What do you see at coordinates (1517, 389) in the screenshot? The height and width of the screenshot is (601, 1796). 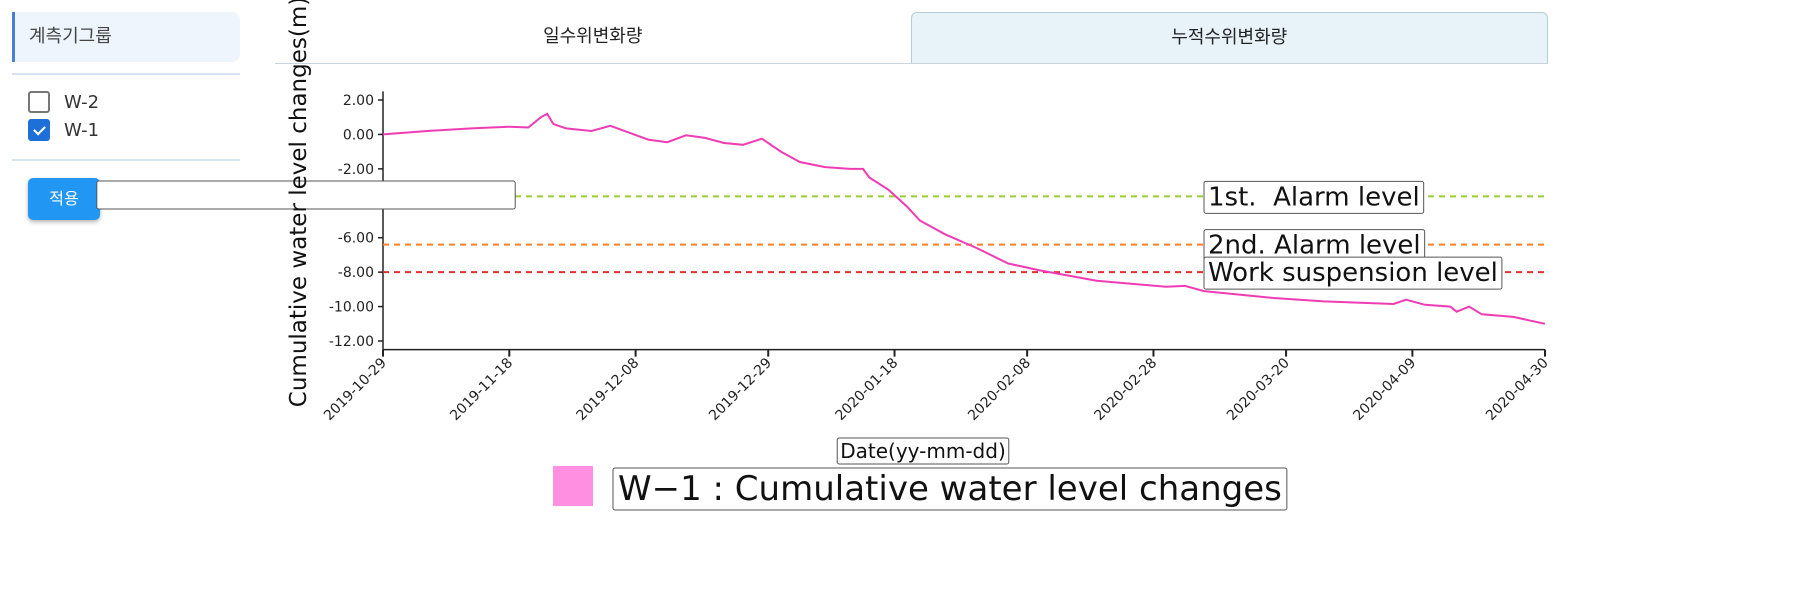 I see `x-tick-label: 2020-04-30` at bounding box center [1517, 389].